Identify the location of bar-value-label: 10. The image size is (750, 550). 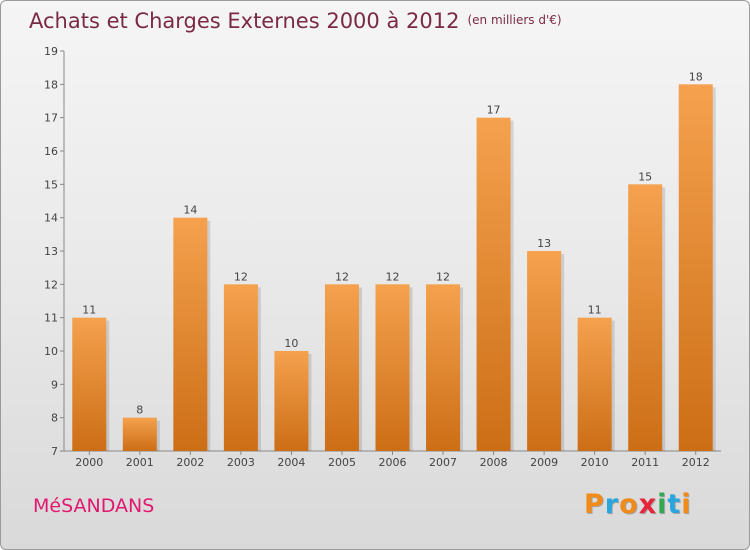
(291, 343).